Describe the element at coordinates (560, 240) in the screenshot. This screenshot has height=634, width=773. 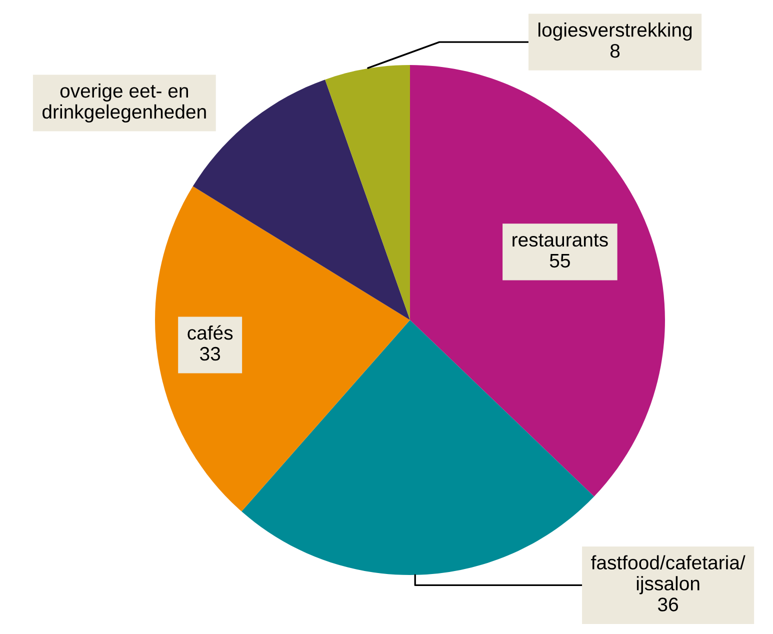
I see `slice-label: restaurants` at that location.